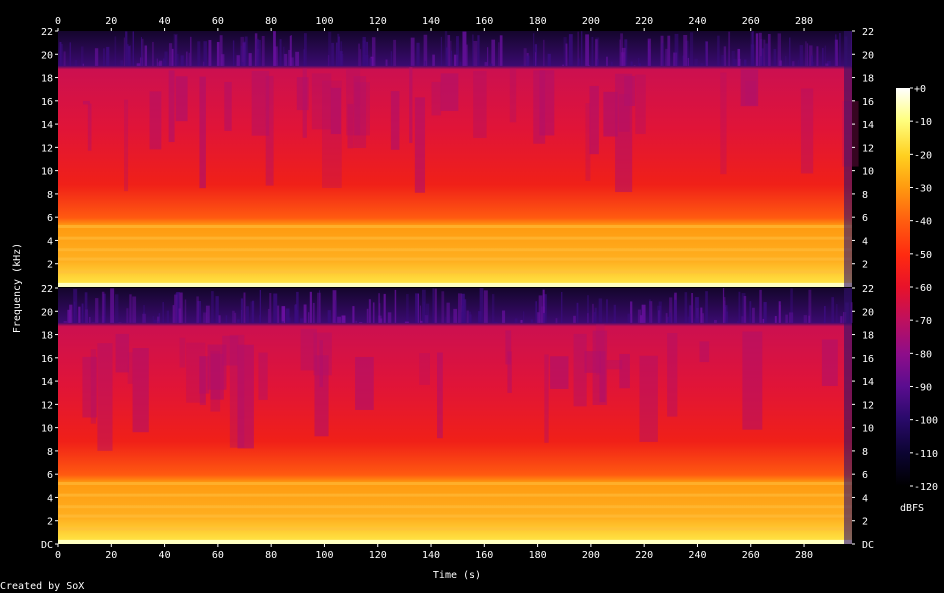 This screenshot has width=944, height=593. Describe the element at coordinates (271, 555) in the screenshot. I see `x-tick-label-bottom: 80` at that location.